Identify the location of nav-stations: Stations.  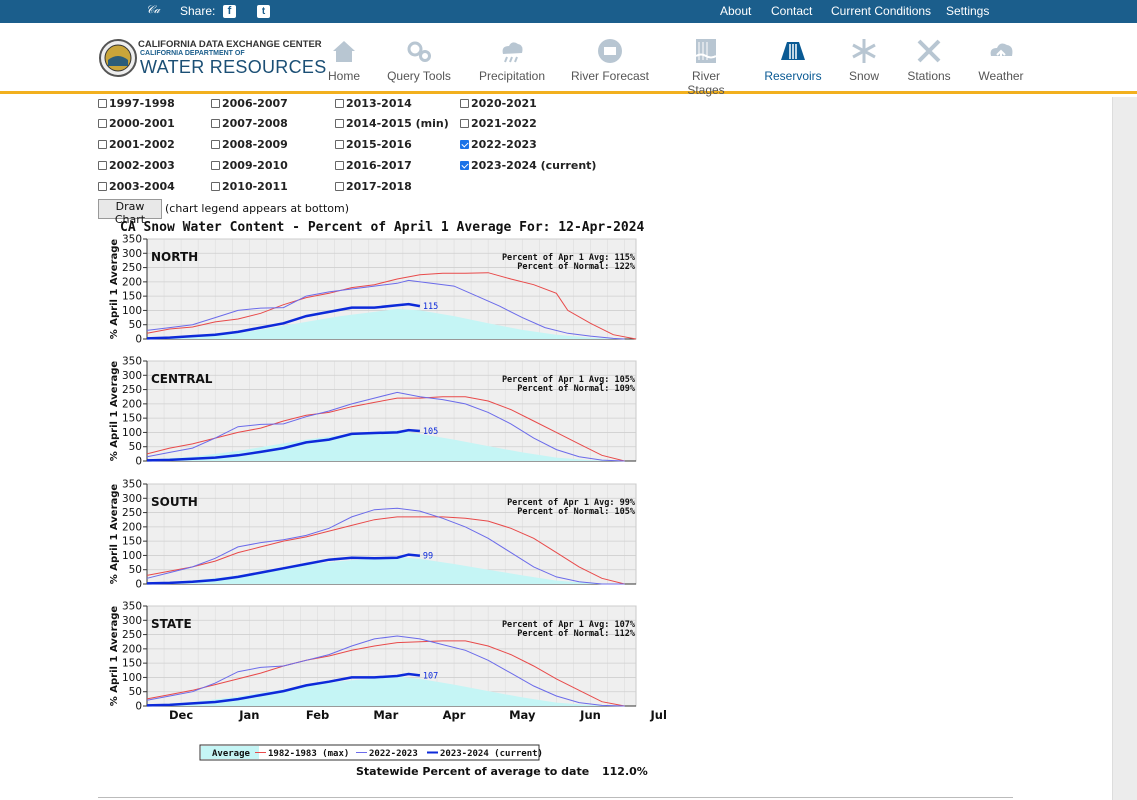
(929, 58).